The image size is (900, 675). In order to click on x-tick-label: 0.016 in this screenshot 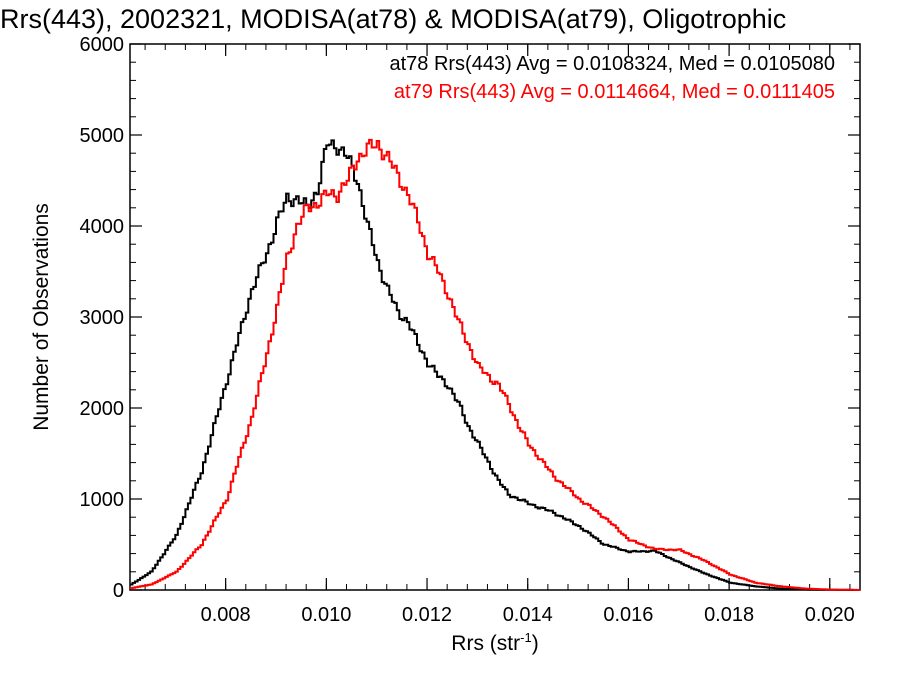, I will do `click(628, 615)`.